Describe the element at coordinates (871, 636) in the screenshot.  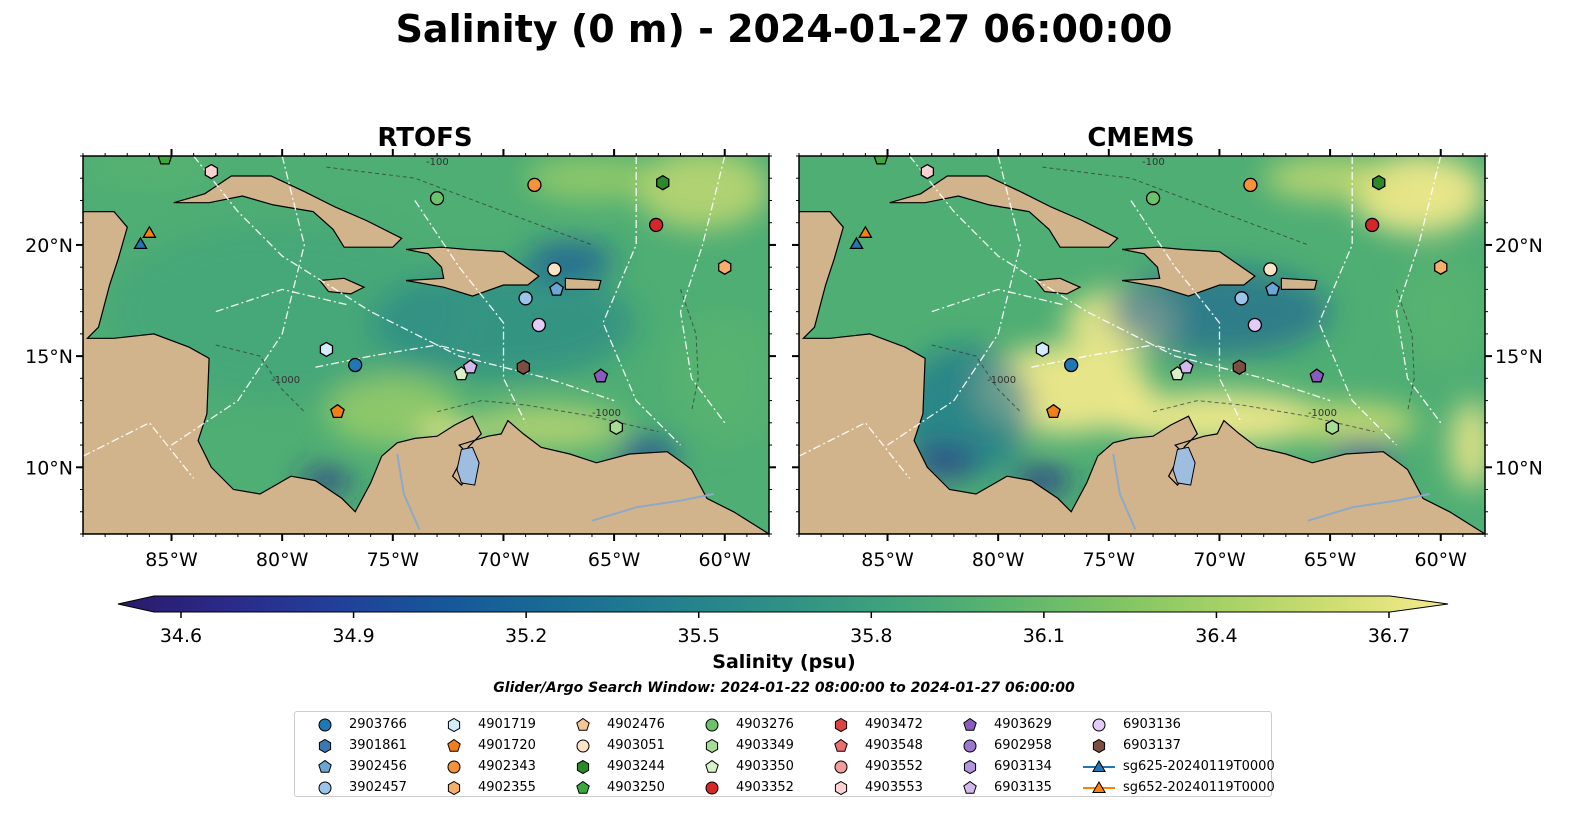
I see `colorbar-tick-label: 35.8` at that location.